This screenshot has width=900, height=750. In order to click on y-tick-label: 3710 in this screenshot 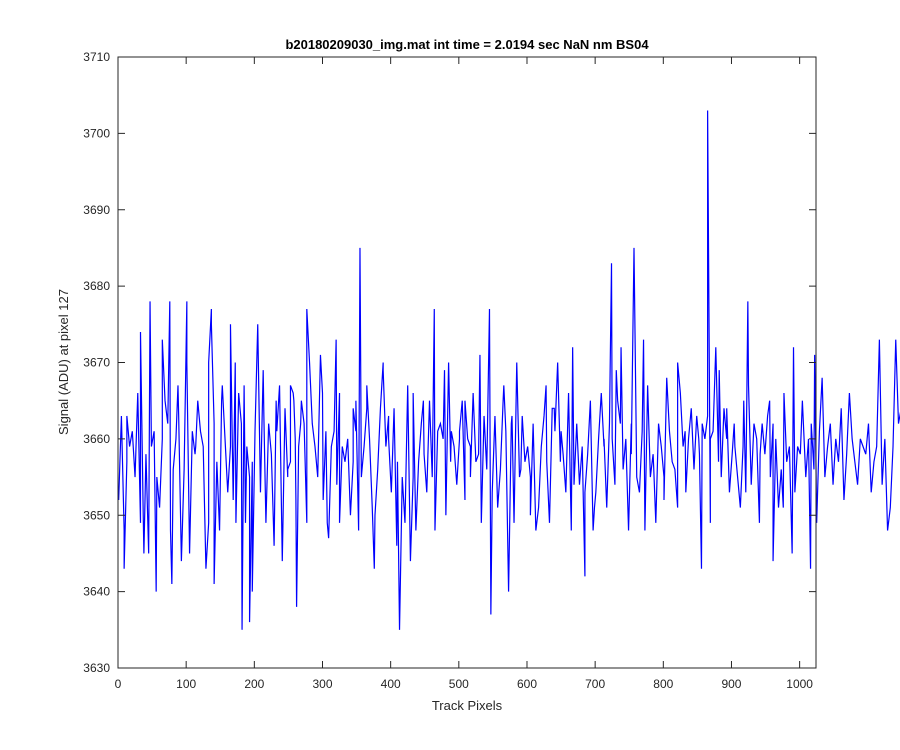, I will do `click(96, 57)`.